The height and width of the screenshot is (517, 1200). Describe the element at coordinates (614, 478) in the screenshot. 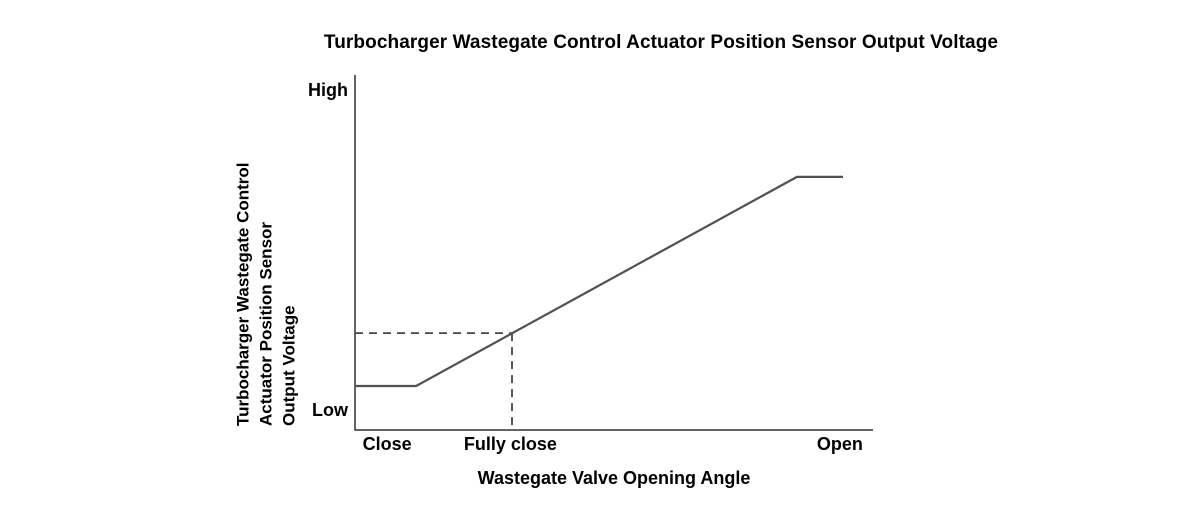

I see `x-axis-title: Wastegate Valve Opening Angle` at that location.